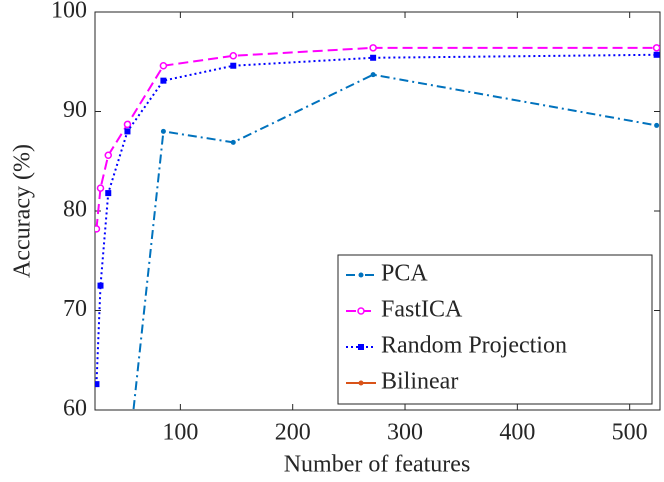 The width and height of the screenshot is (664, 482). Describe the element at coordinates (293, 433) in the screenshot. I see `x-tick-label: 200` at that location.